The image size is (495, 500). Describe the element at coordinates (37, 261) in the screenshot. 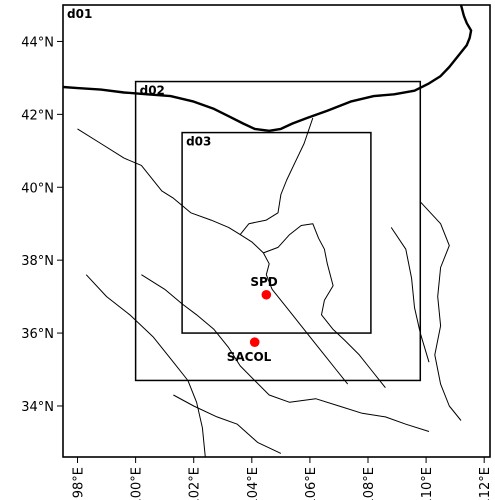

I see `y-tick-label: 38°N` at that location.